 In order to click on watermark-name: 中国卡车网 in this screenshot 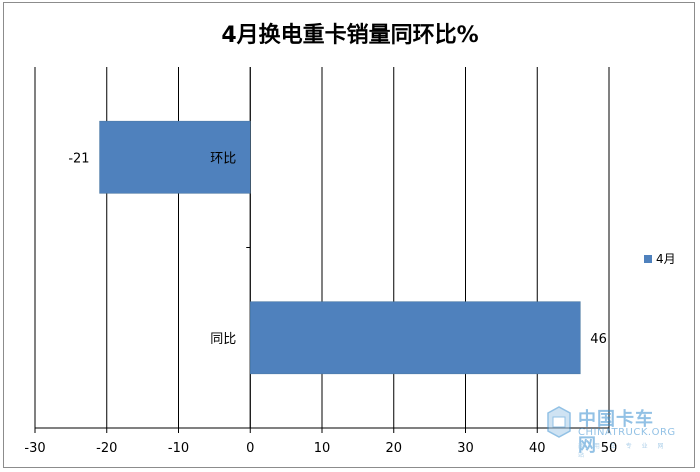, I will do `click(616, 432)`.